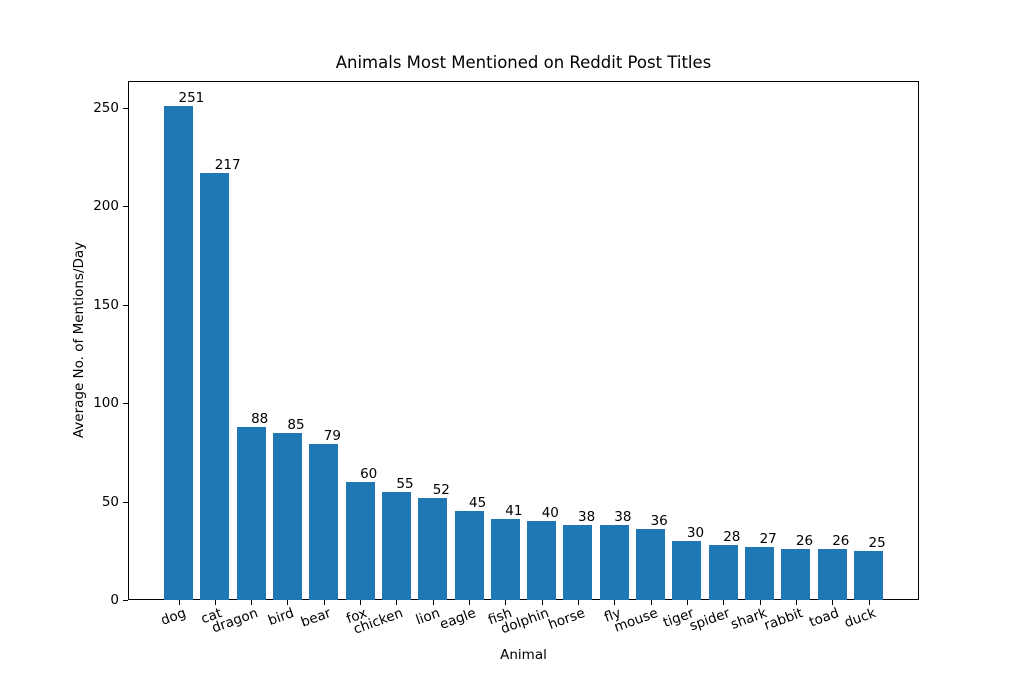  Describe the element at coordinates (296, 424) in the screenshot. I see `bar-value-label: 85` at that location.